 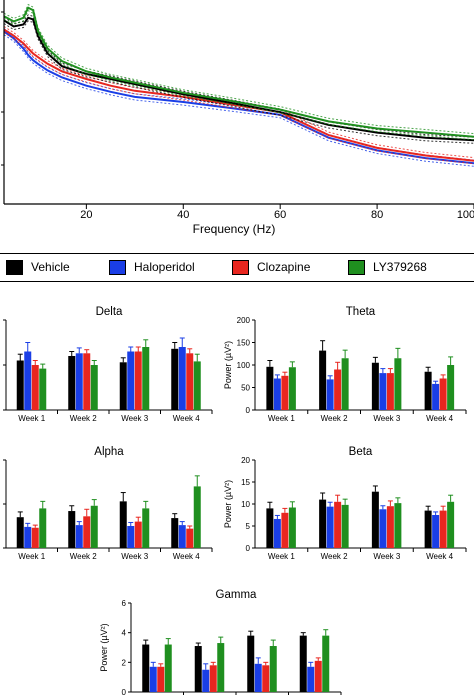 I want to click on spectrum-x-tick-label: 20, so click(x=86, y=215).